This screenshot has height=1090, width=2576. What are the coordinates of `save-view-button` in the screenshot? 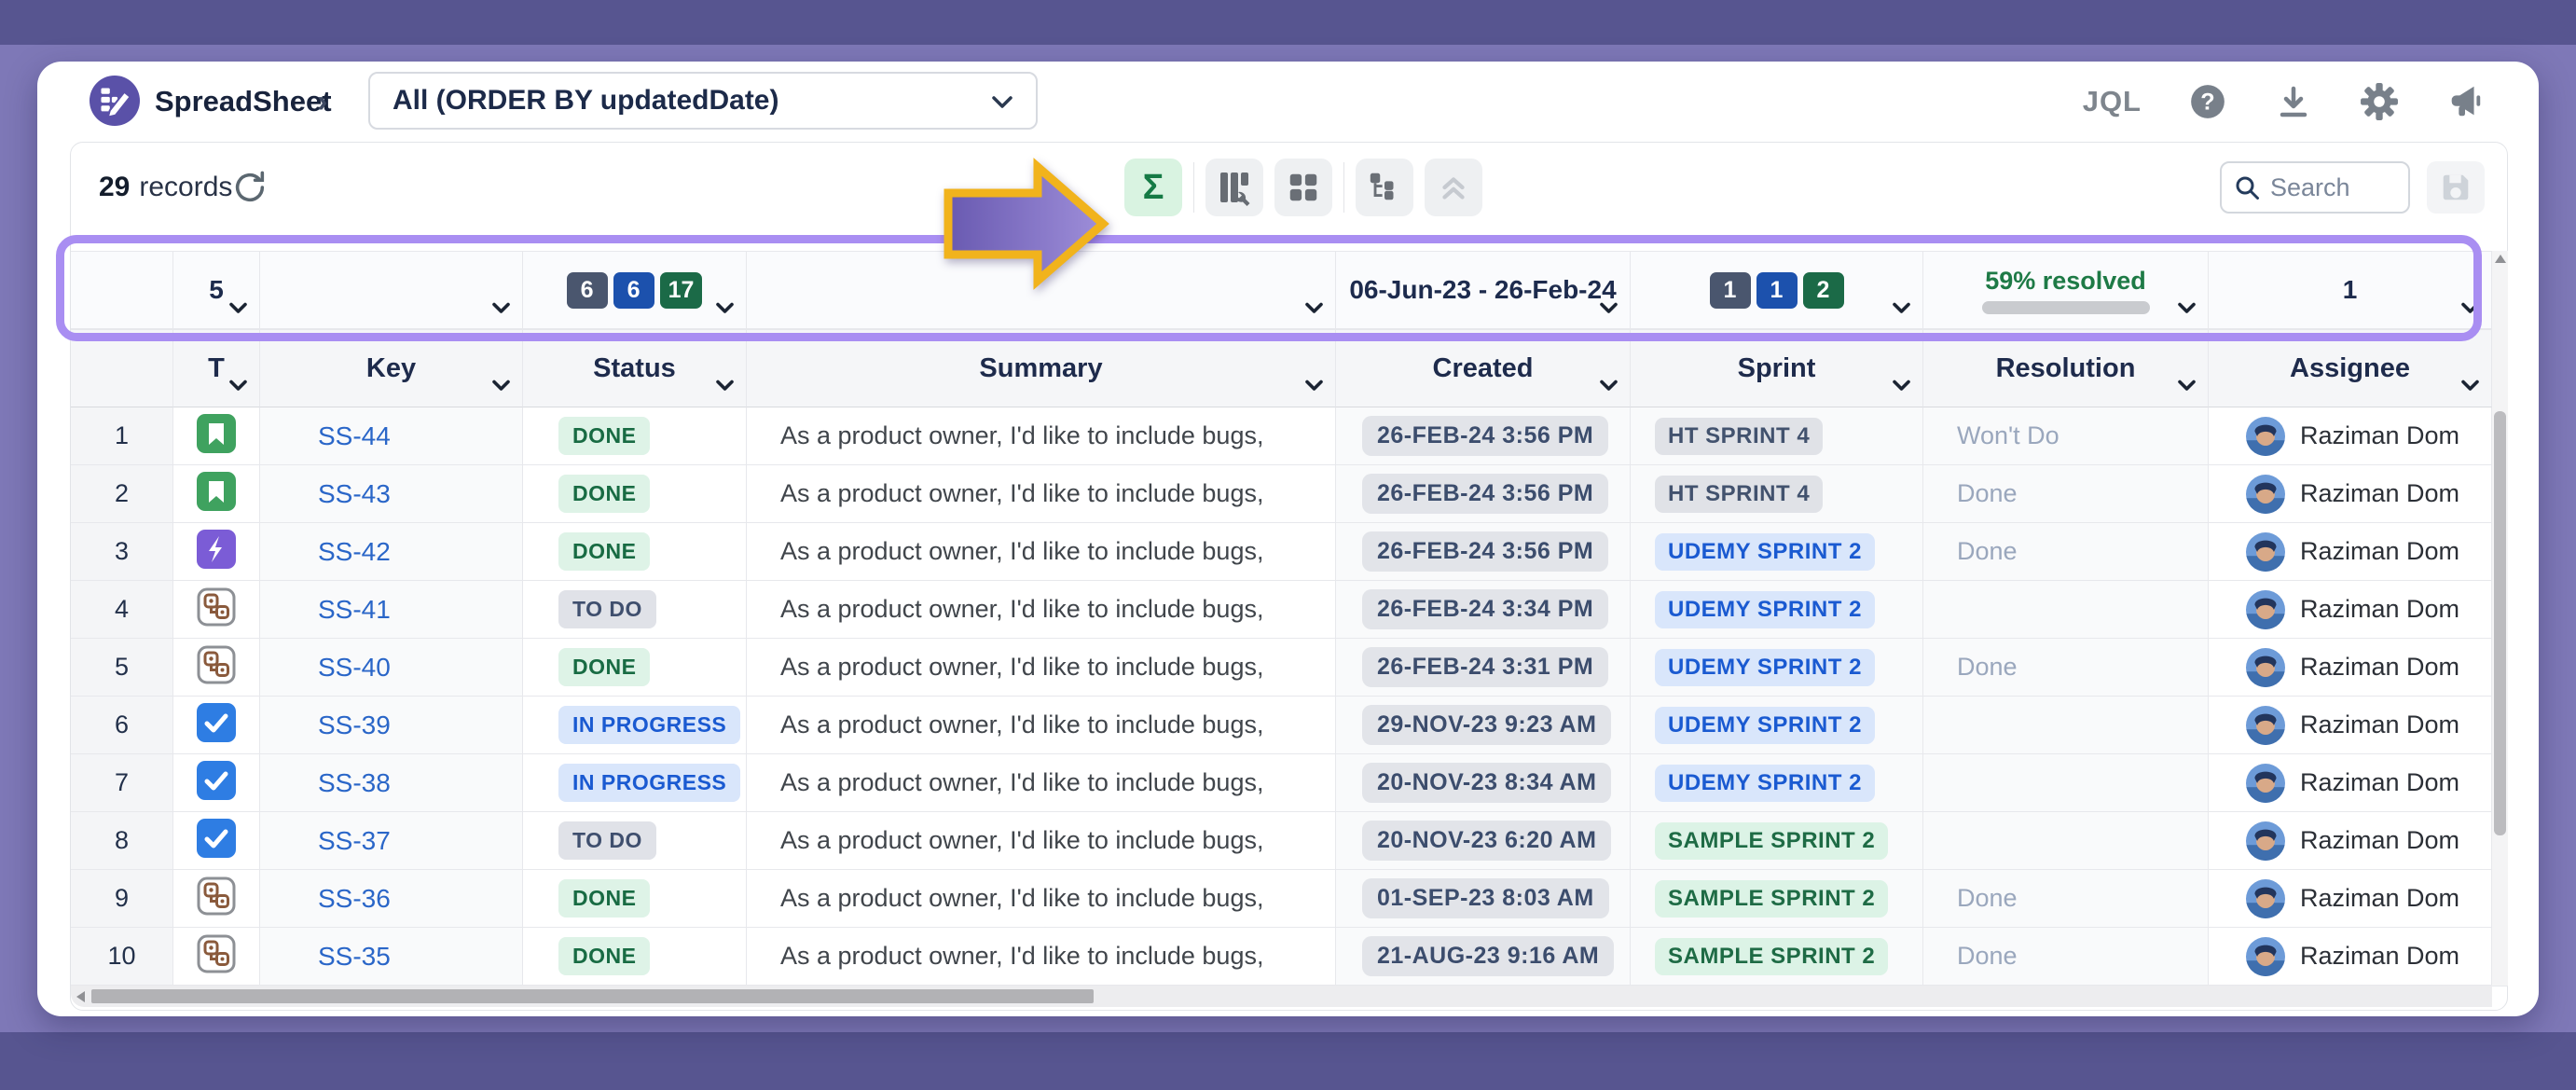 It's located at (2456, 187).